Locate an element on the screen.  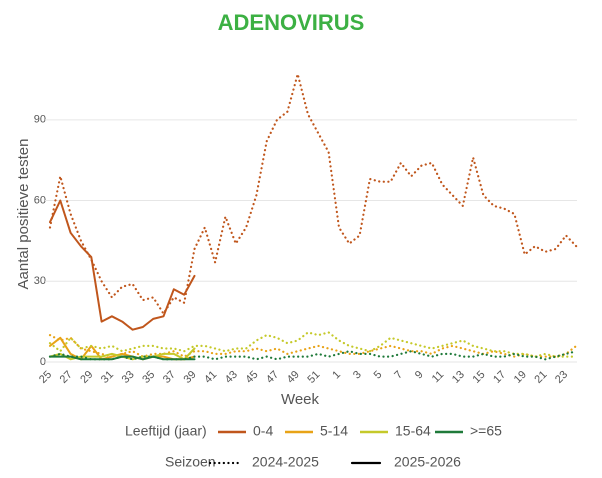
legend-label: 15-64 is located at coordinates (413, 431).